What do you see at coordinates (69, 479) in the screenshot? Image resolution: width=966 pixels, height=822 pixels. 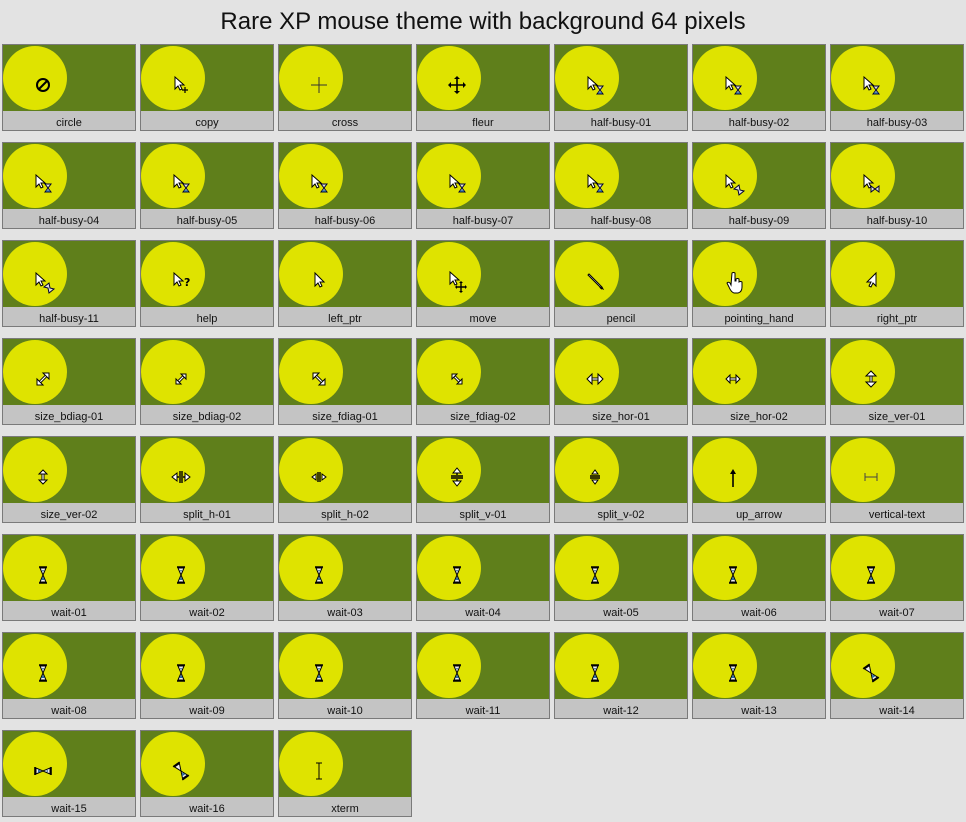 I see `cursor-tile: size_ver-02` at bounding box center [69, 479].